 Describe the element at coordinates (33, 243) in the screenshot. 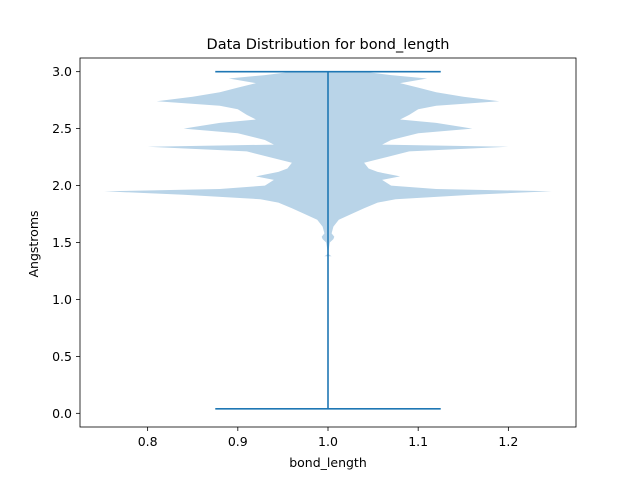

I see `y-axis-label: Angstroms` at that location.